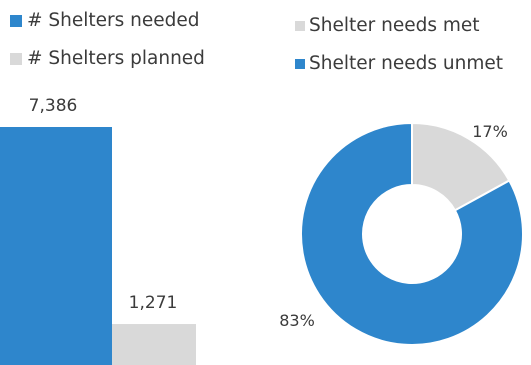  I want to click on legend-item-shelters-planned: # Shelters planned, so click(107, 58).